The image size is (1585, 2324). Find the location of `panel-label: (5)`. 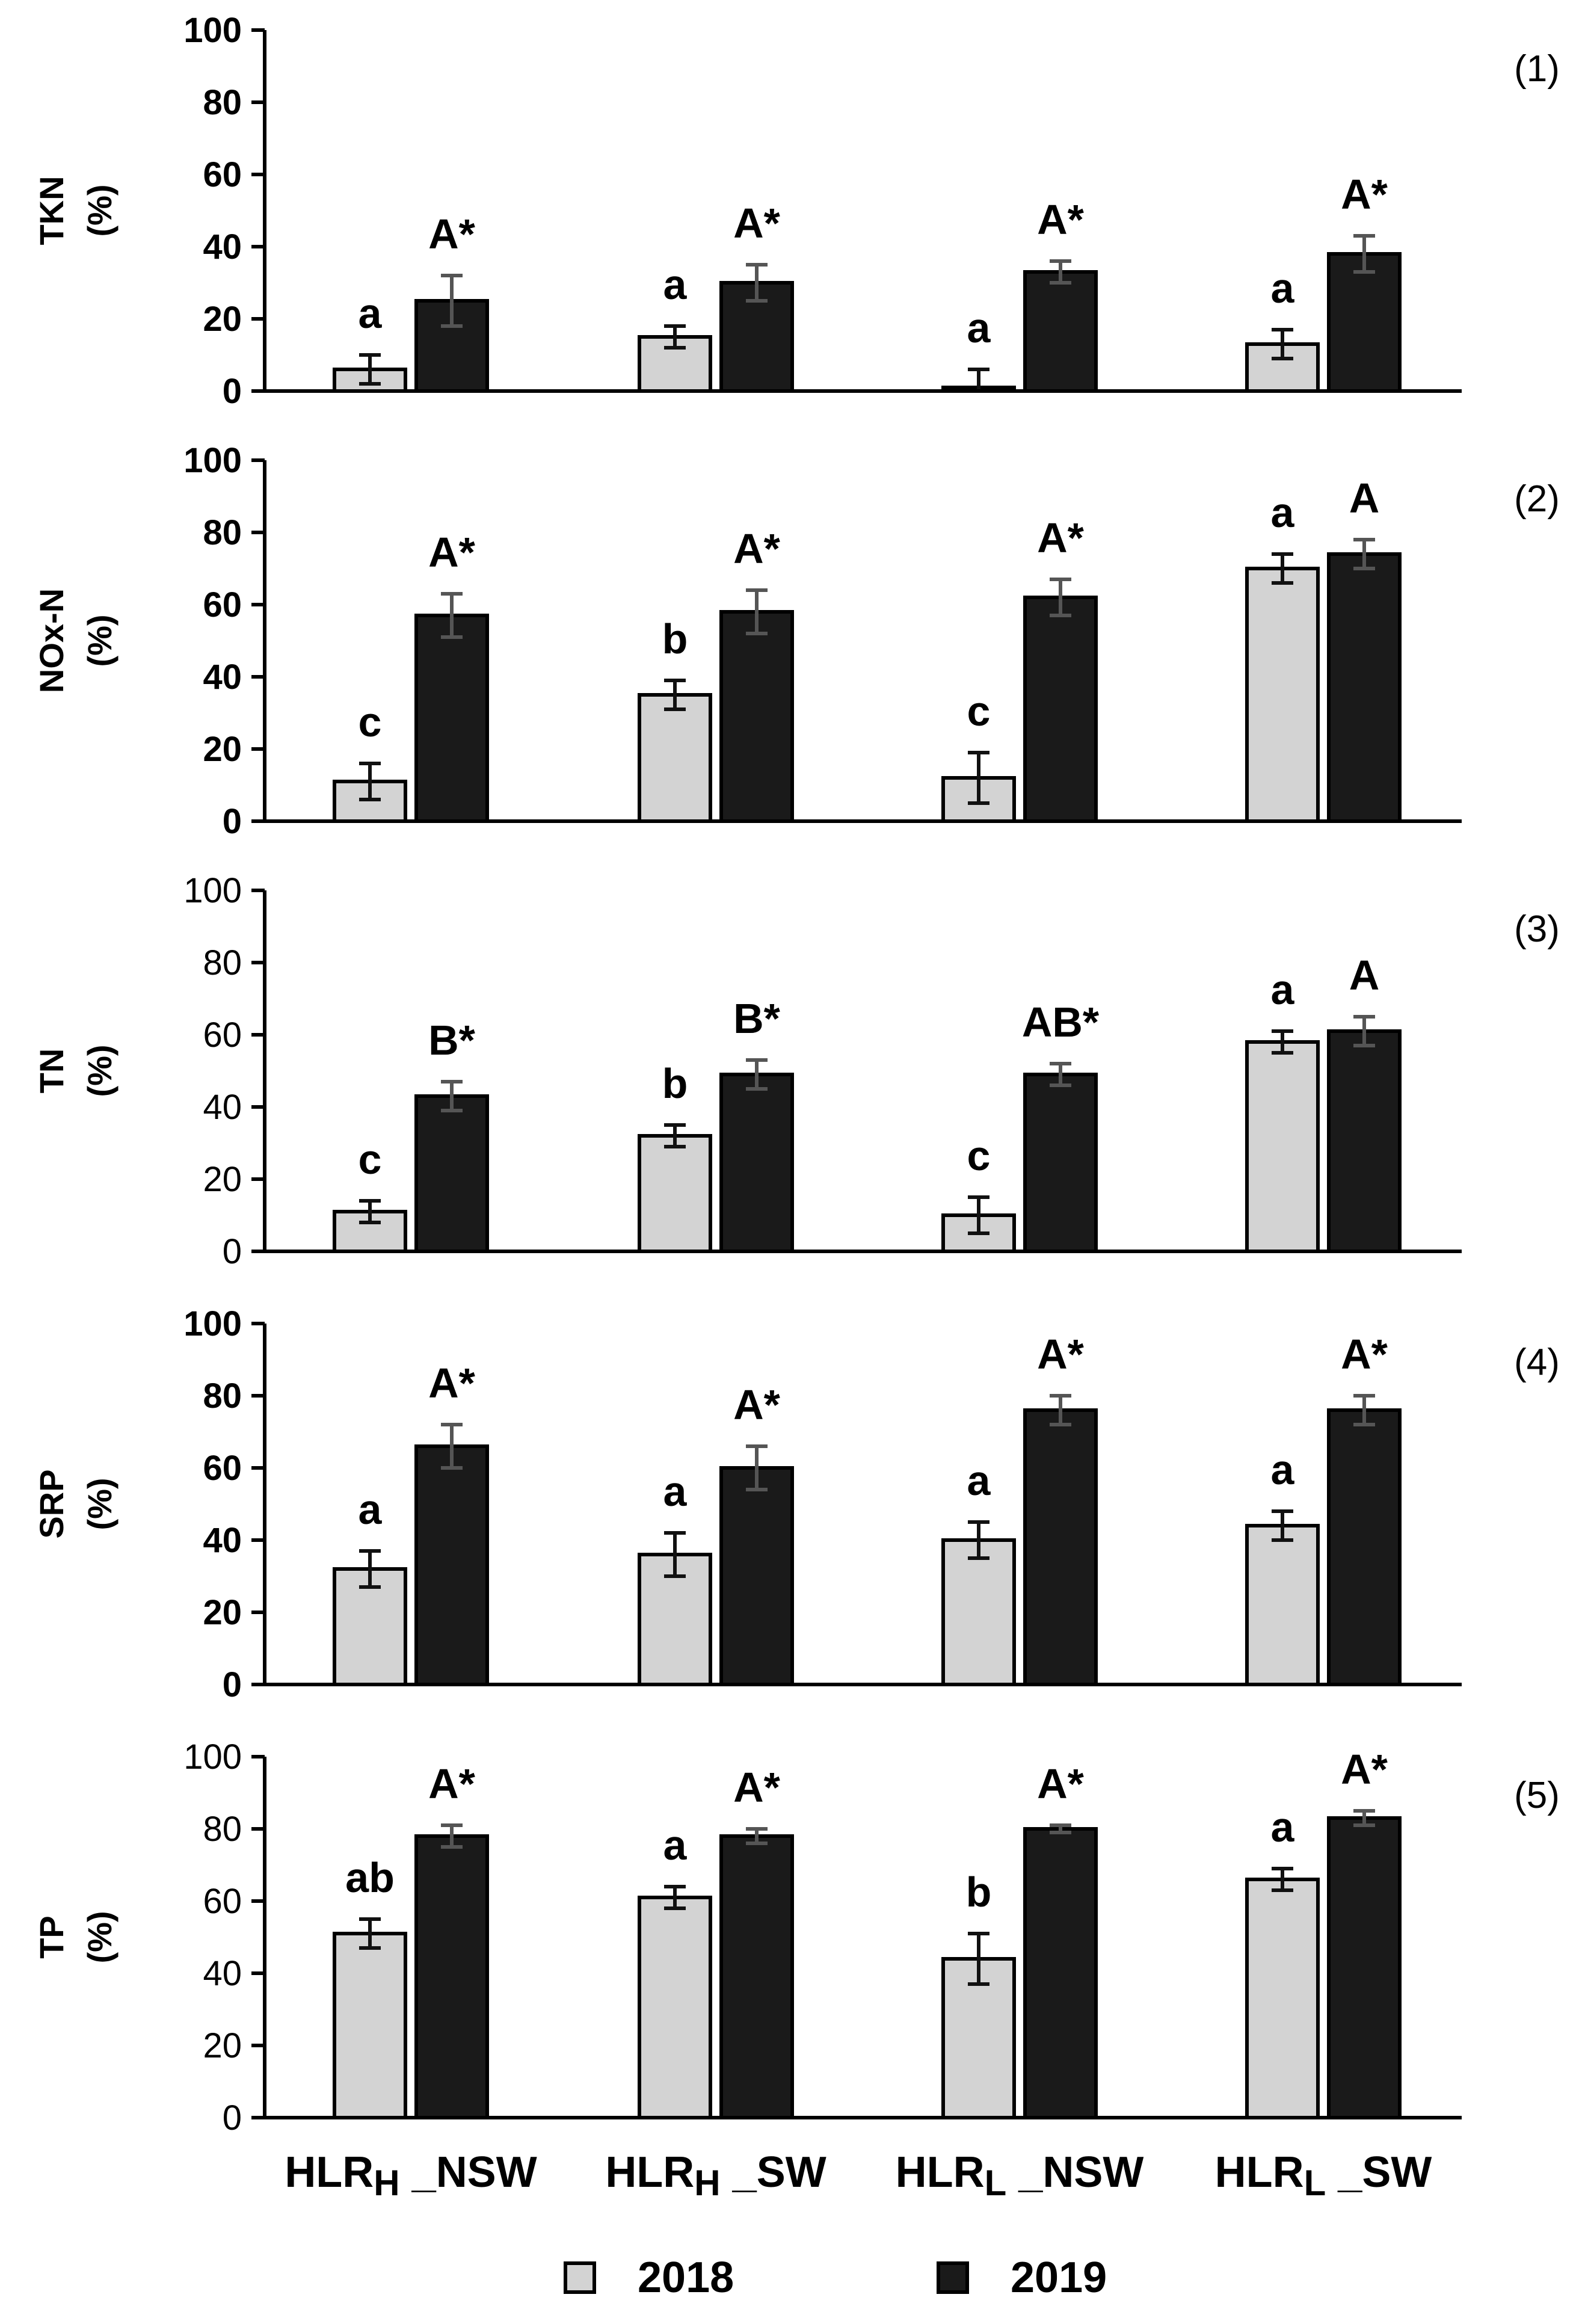

panel-label: (5) is located at coordinates (1537, 1795).